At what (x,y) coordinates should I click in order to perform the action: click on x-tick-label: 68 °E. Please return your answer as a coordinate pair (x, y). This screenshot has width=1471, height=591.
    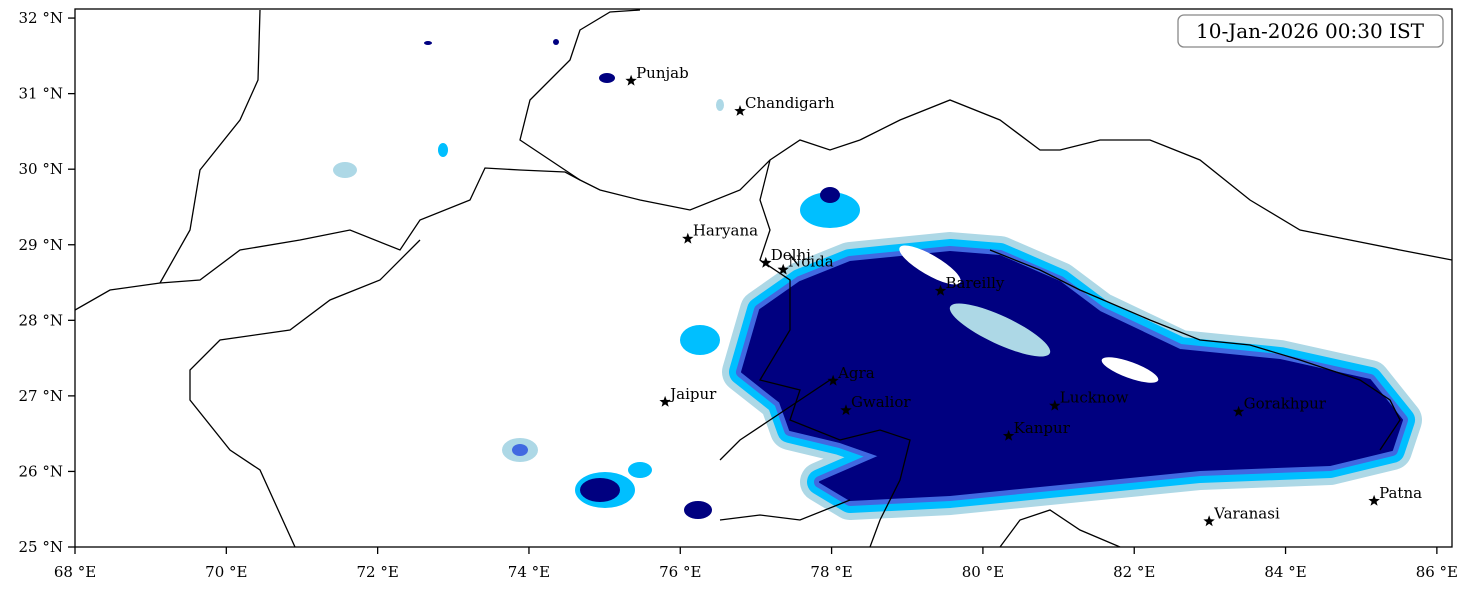
    Looking at the image, I should click on (75, 572).